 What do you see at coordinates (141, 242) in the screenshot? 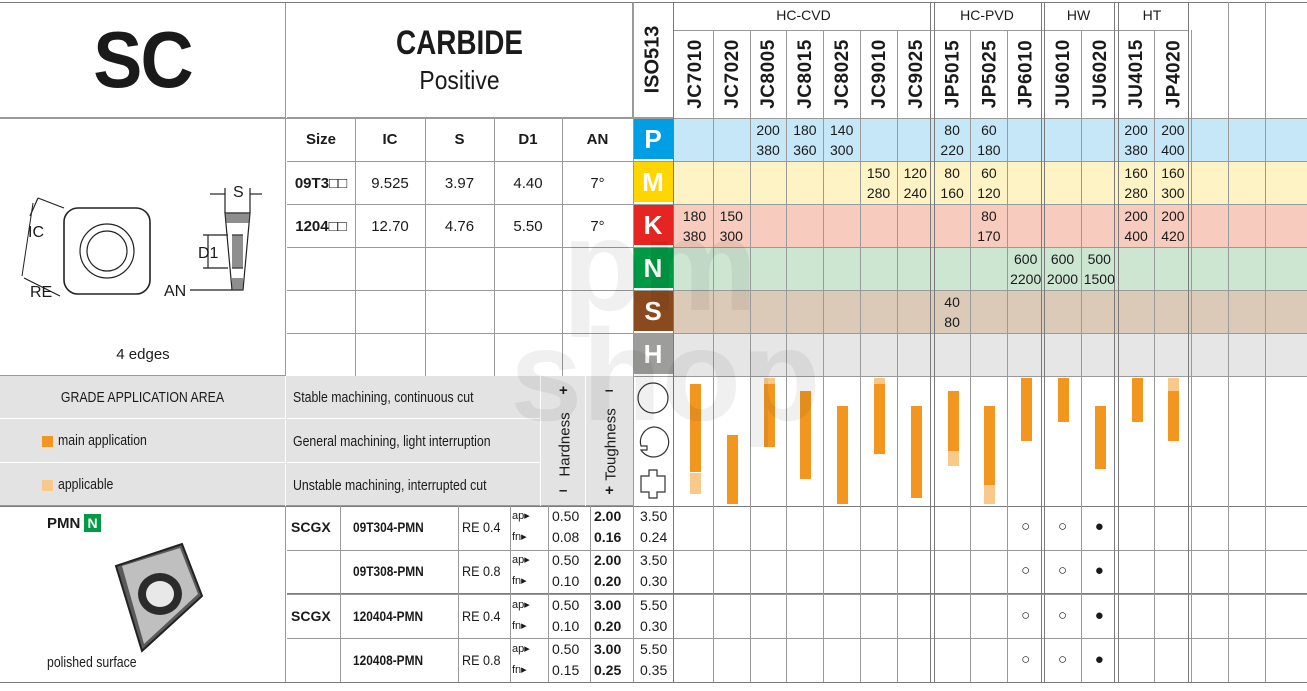
I see `insert-drawing` at bounding box center [141, 242].